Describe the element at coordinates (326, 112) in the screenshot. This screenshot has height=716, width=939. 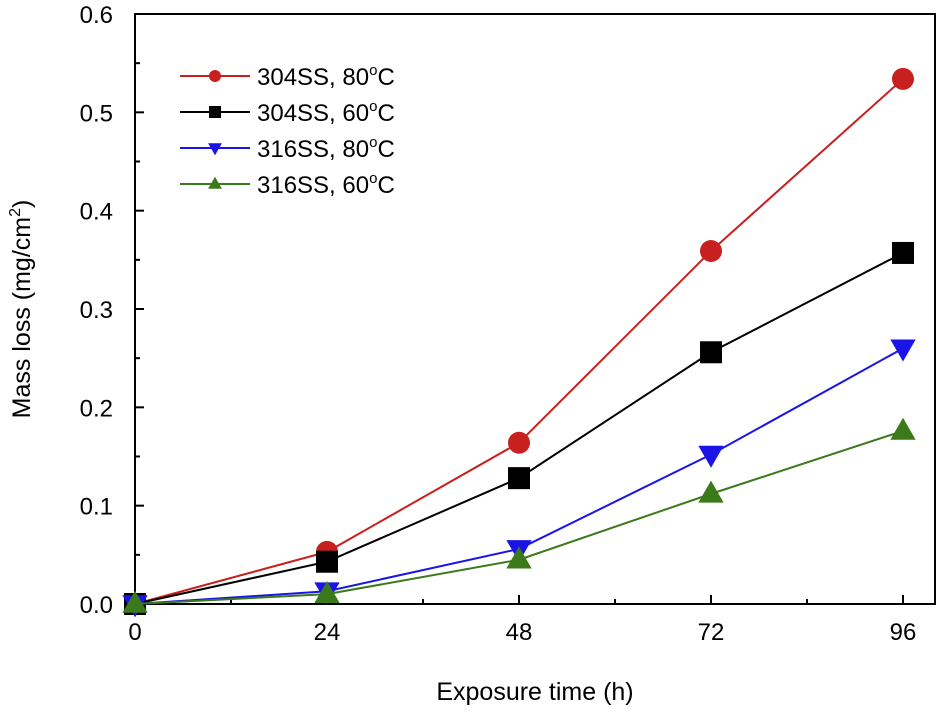
I see `legend-label: 304SS, 60oC` at that location.